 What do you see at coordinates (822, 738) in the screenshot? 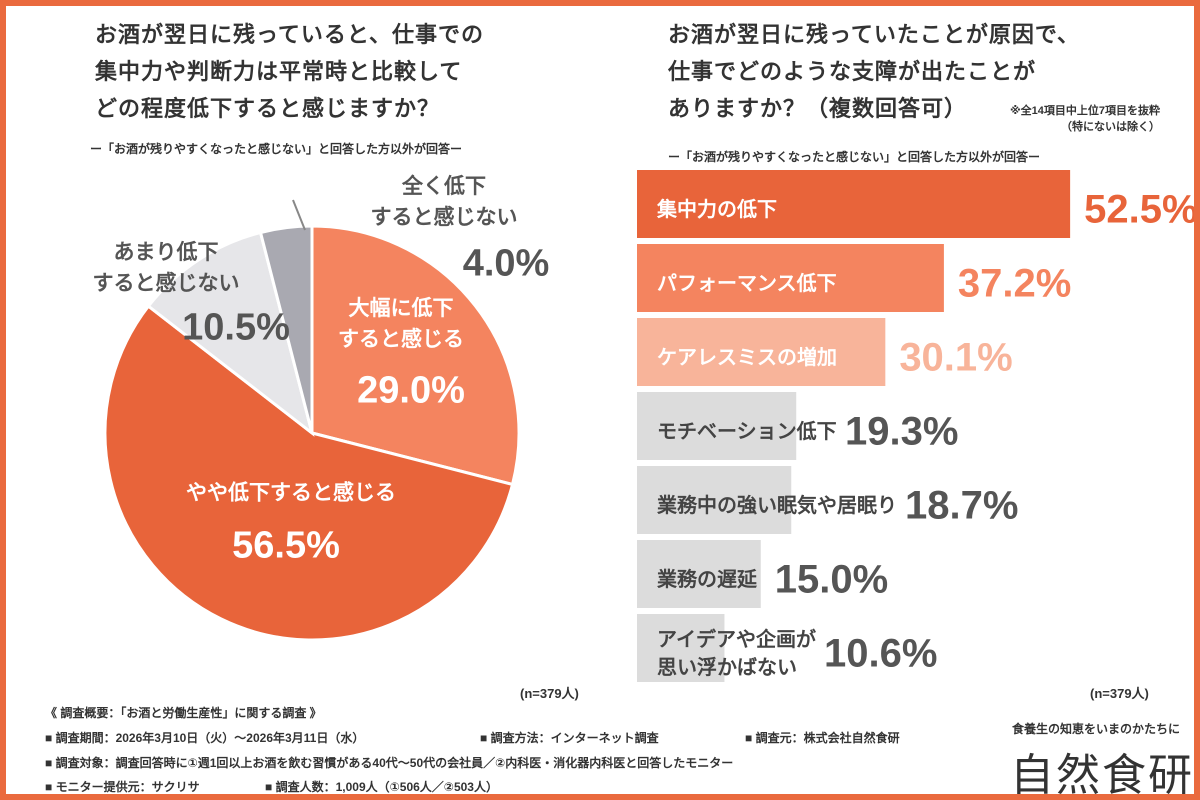
I see `survey-item: ■ 調査元：株式会社自然食研` at bounding box center [822, 738].